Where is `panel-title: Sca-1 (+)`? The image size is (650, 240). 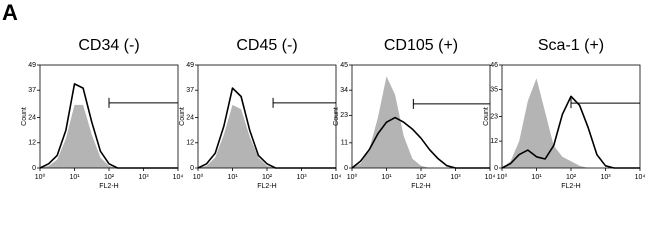
panel-title: Sca-1 (+) is located at coordinates (571, 45).